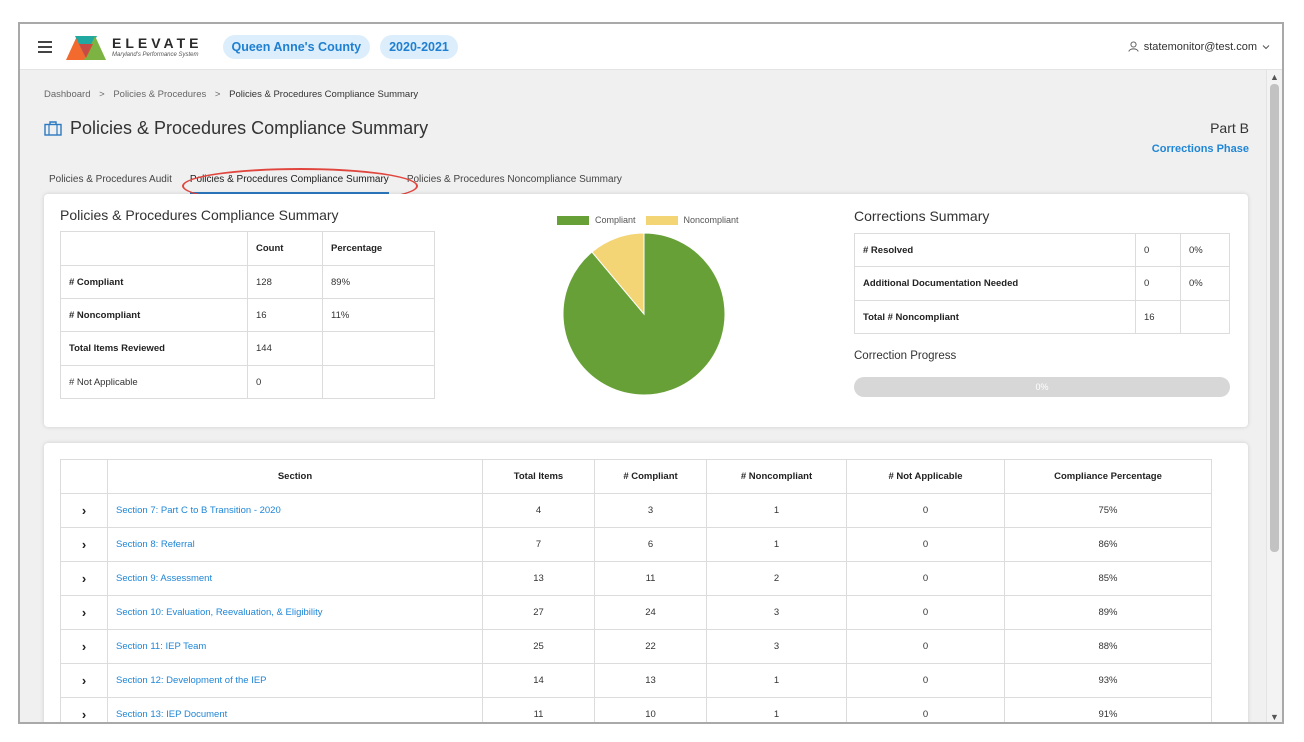  I want to click on scroll-down-arrow-icon: ▼, so click(1274, 717).